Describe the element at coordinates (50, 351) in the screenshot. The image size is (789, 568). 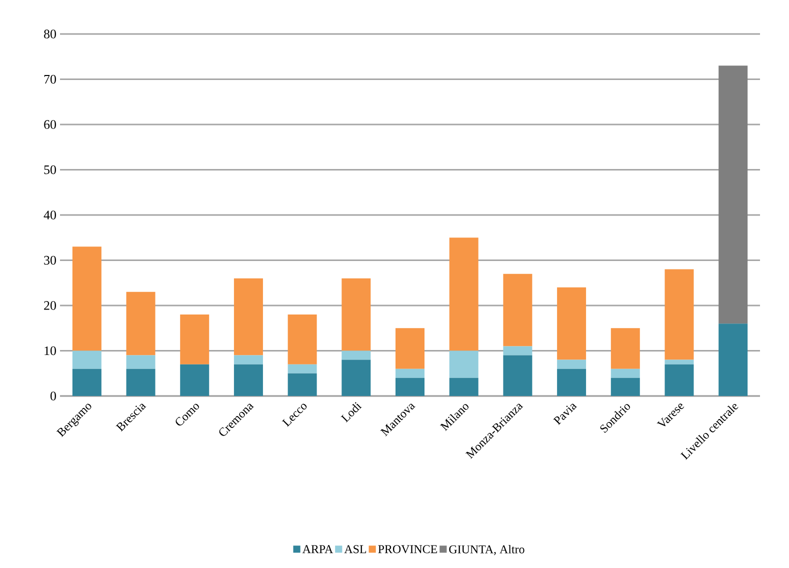
I see `y-tick-label: 10` at that location.